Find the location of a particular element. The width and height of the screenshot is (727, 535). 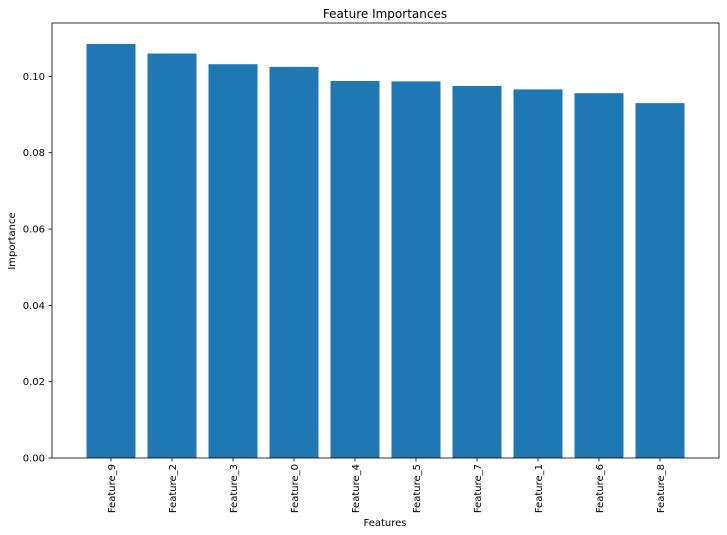

x-tick-label: Feature_0 is located at coordinates (295, 488).